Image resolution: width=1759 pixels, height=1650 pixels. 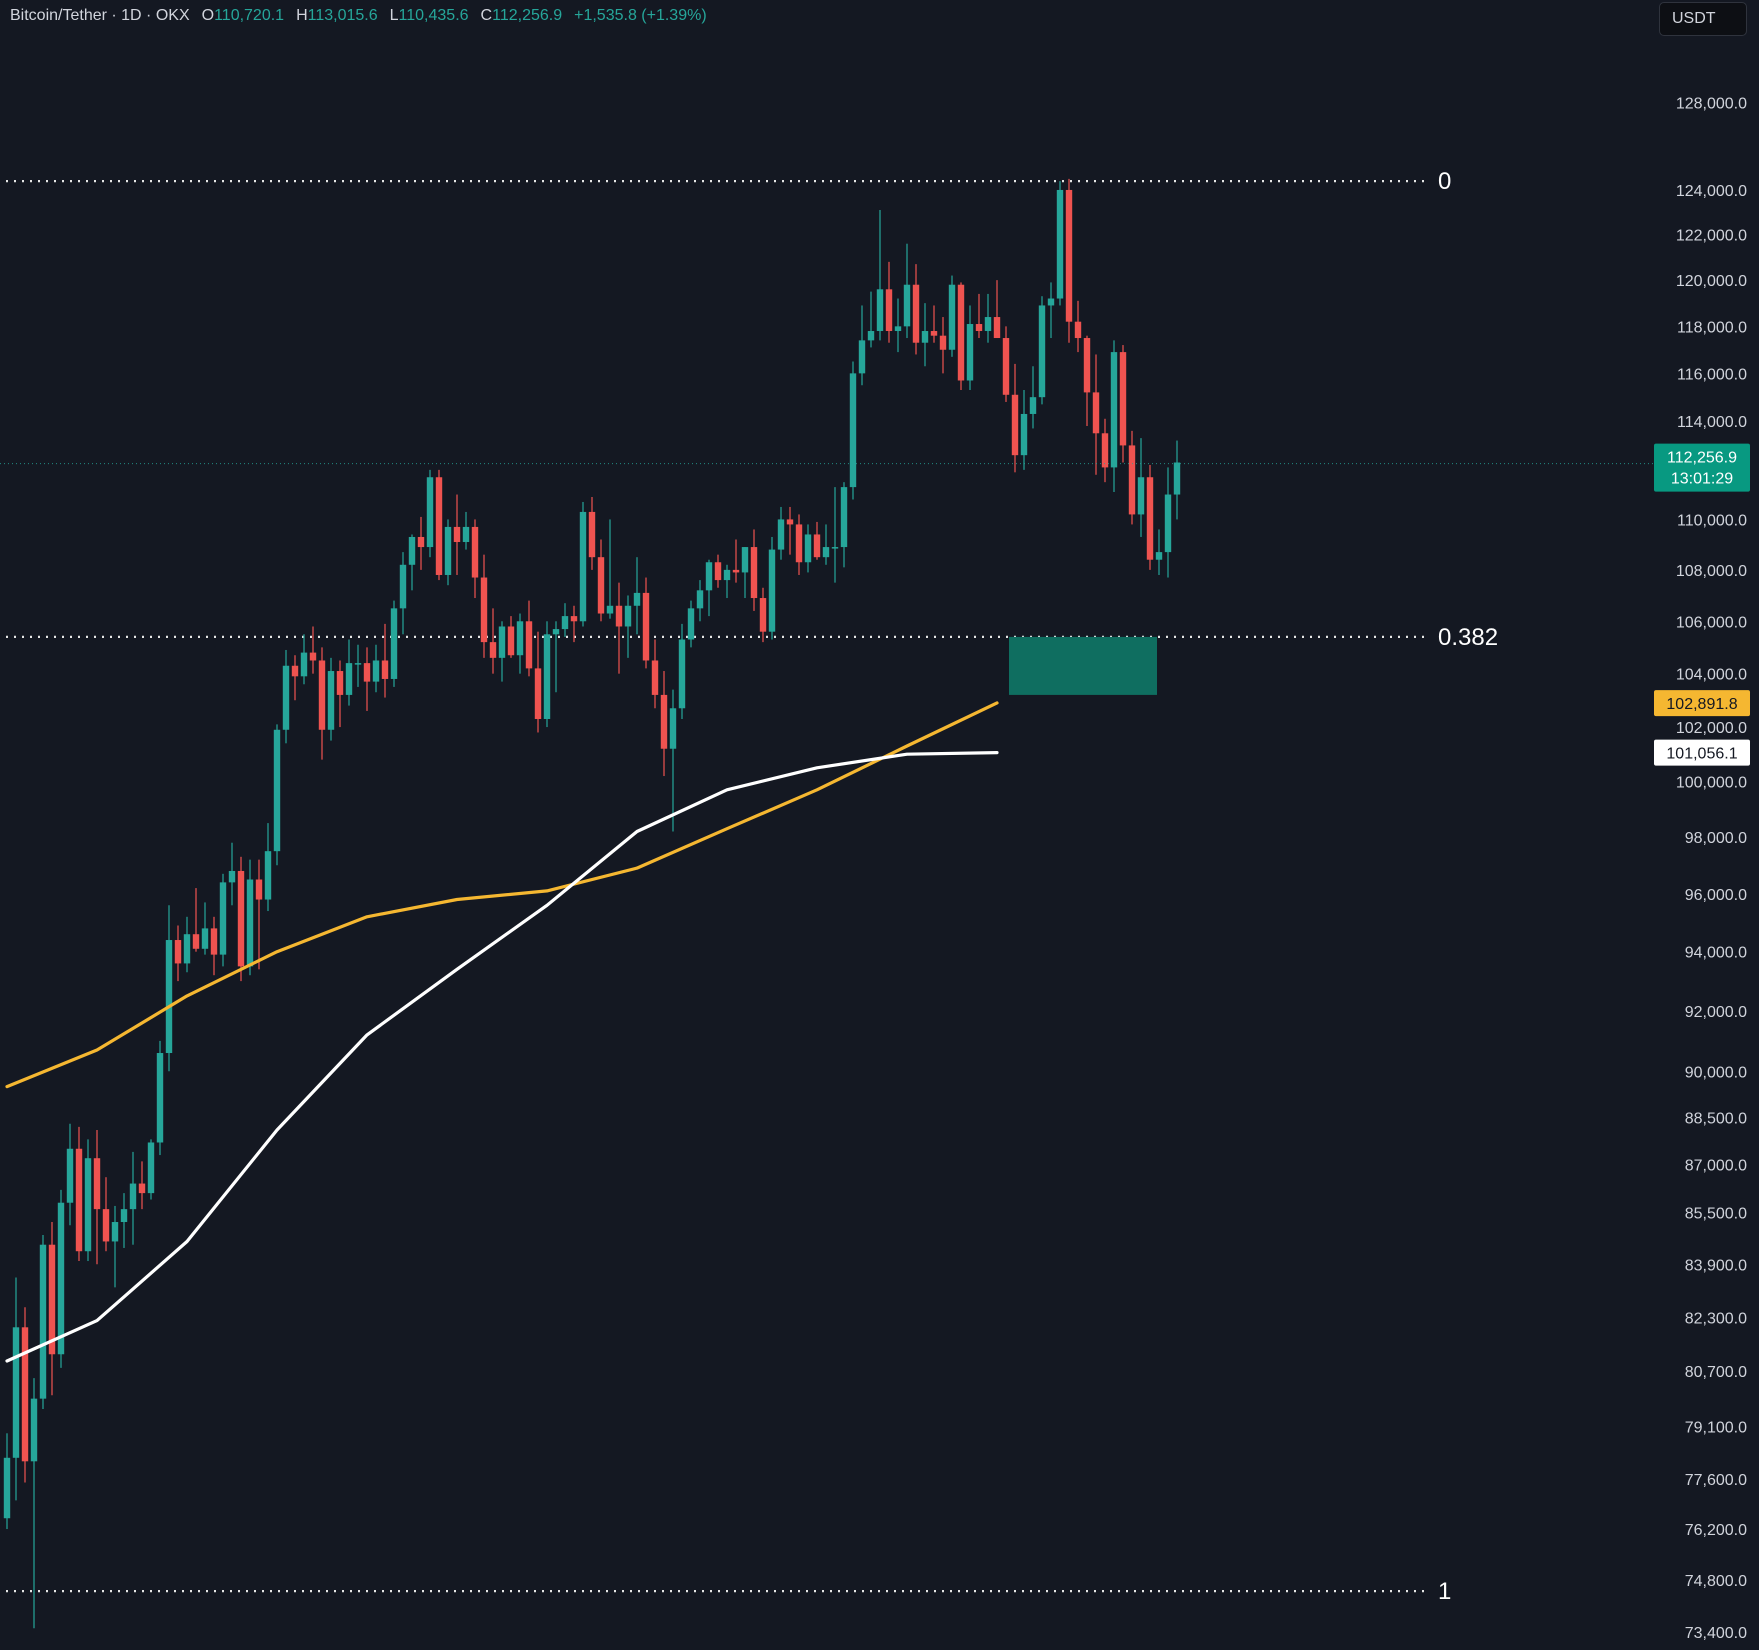 I want to click on y-tick-label-6: 114,000.0, so click(x=1712, y=422).